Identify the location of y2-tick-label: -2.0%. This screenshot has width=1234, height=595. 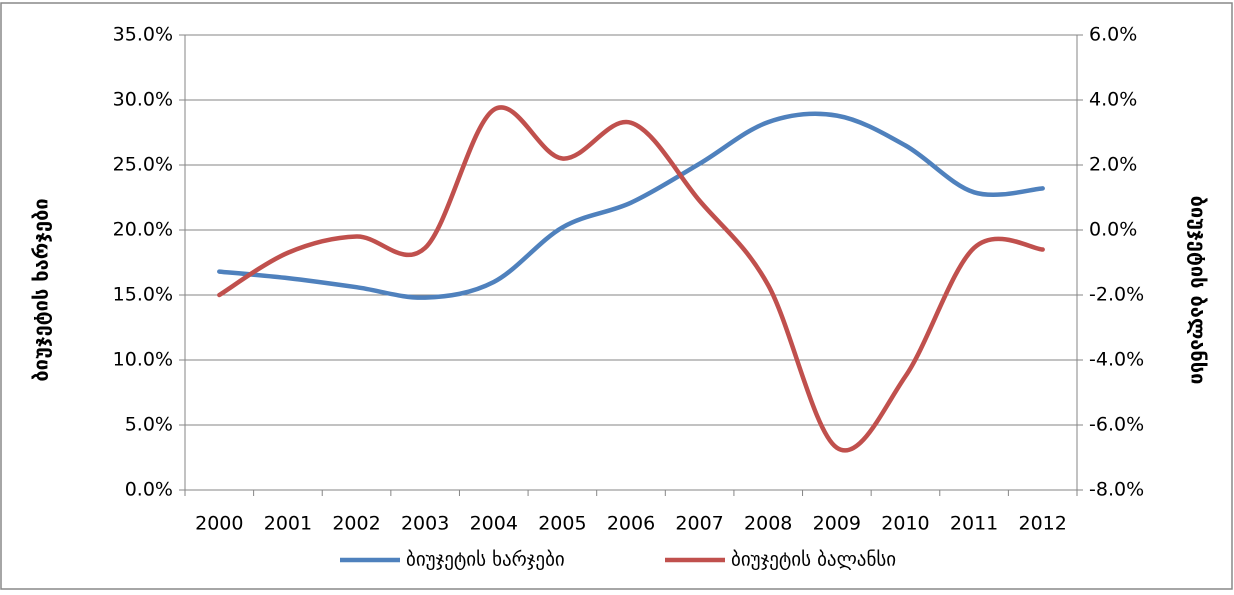
(1116, 295).